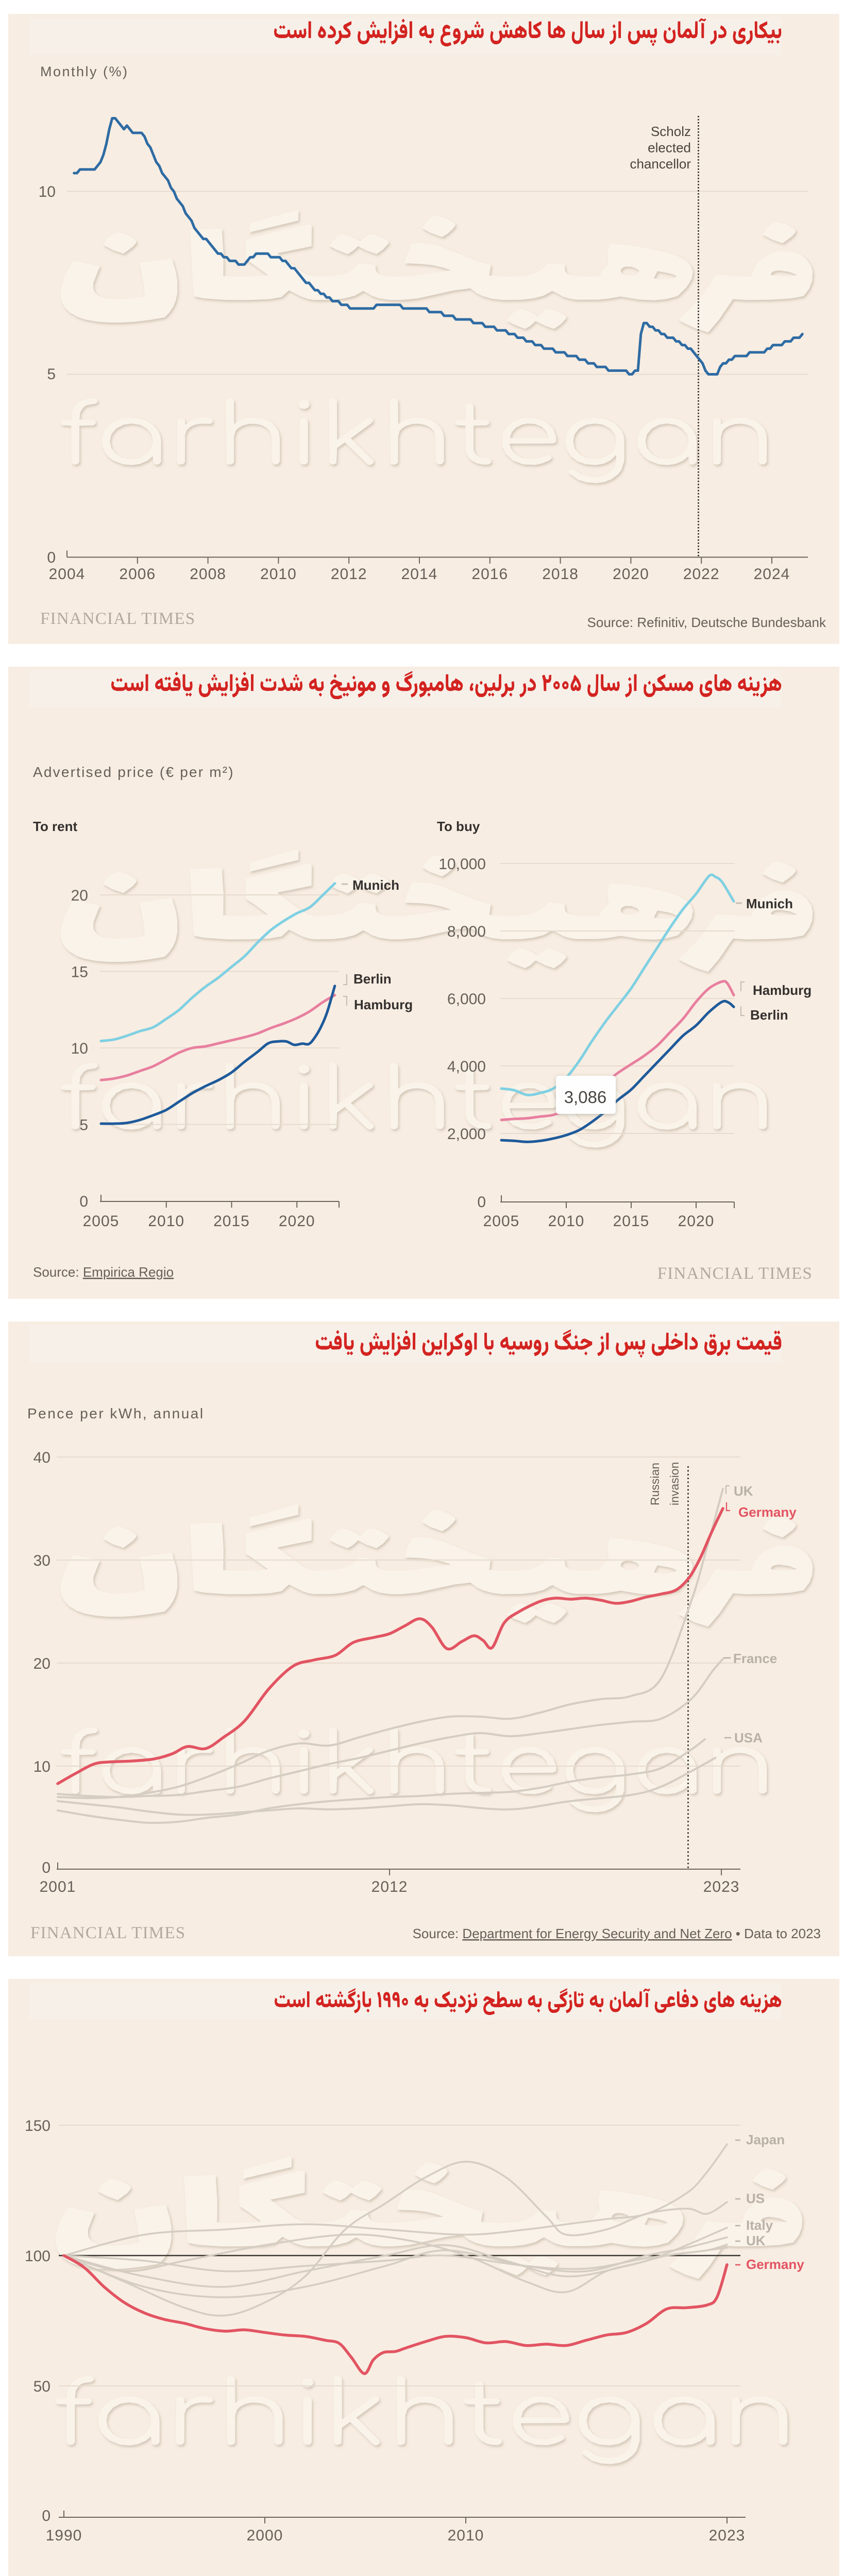 This screenshot has width=845, height=2576. Describe the element at coordinates (103, 1272) in the screenshot. I see `svg-text: Source: Empirica Regio` at that location.